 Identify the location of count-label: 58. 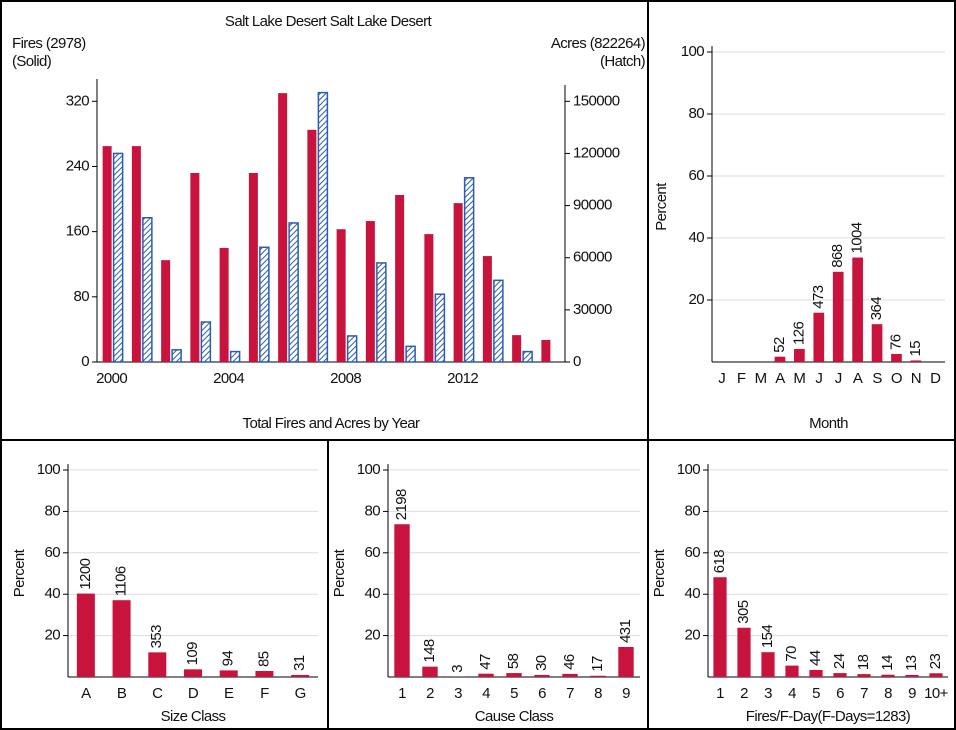
(513, 661).